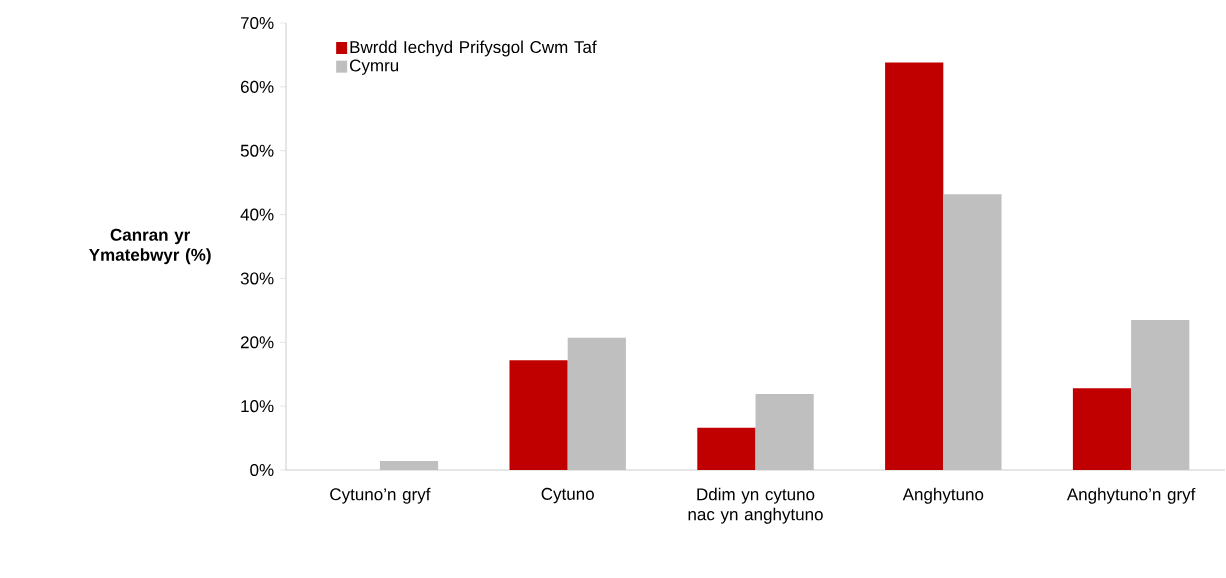 This screenshot has height=578, width=1226. Describe the element at coordinates (257, 86) in the screenshot. I see `y-tick-label: 60%` at that location.